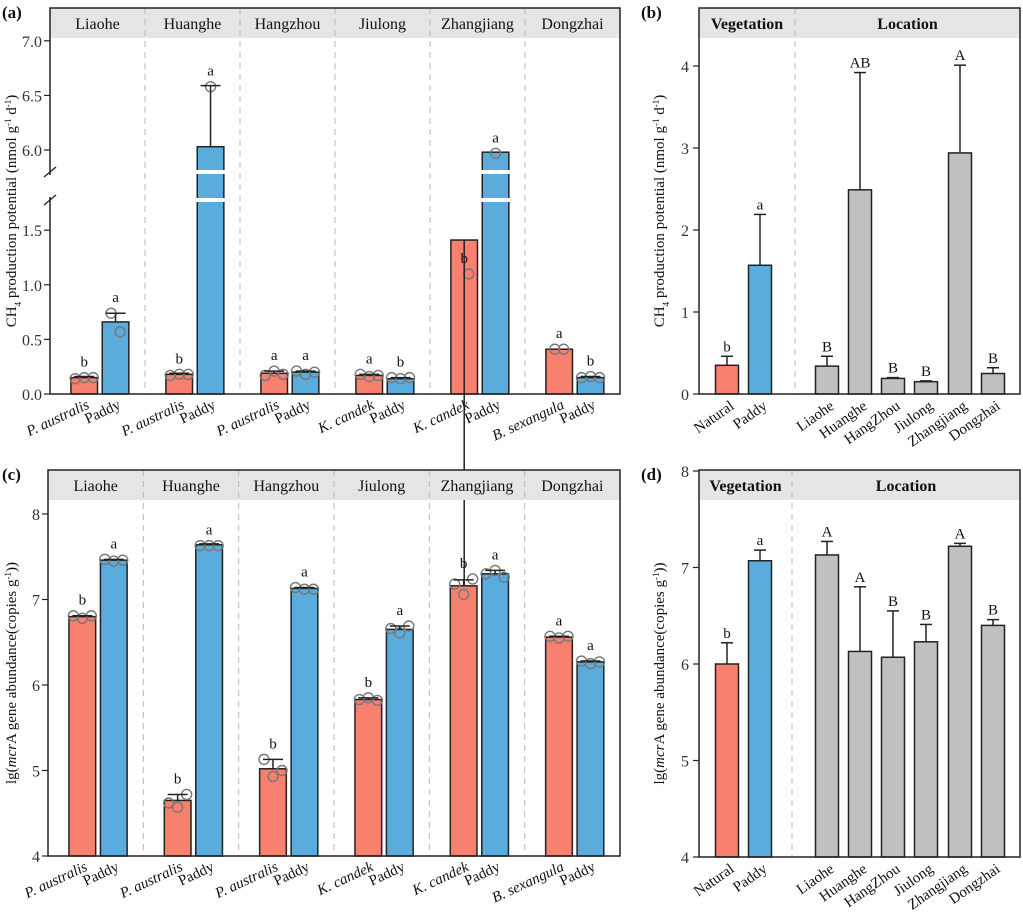 The width and height of the screenshot is (1023, 919). I want to click on significance-label: AB, so click(860, 64).